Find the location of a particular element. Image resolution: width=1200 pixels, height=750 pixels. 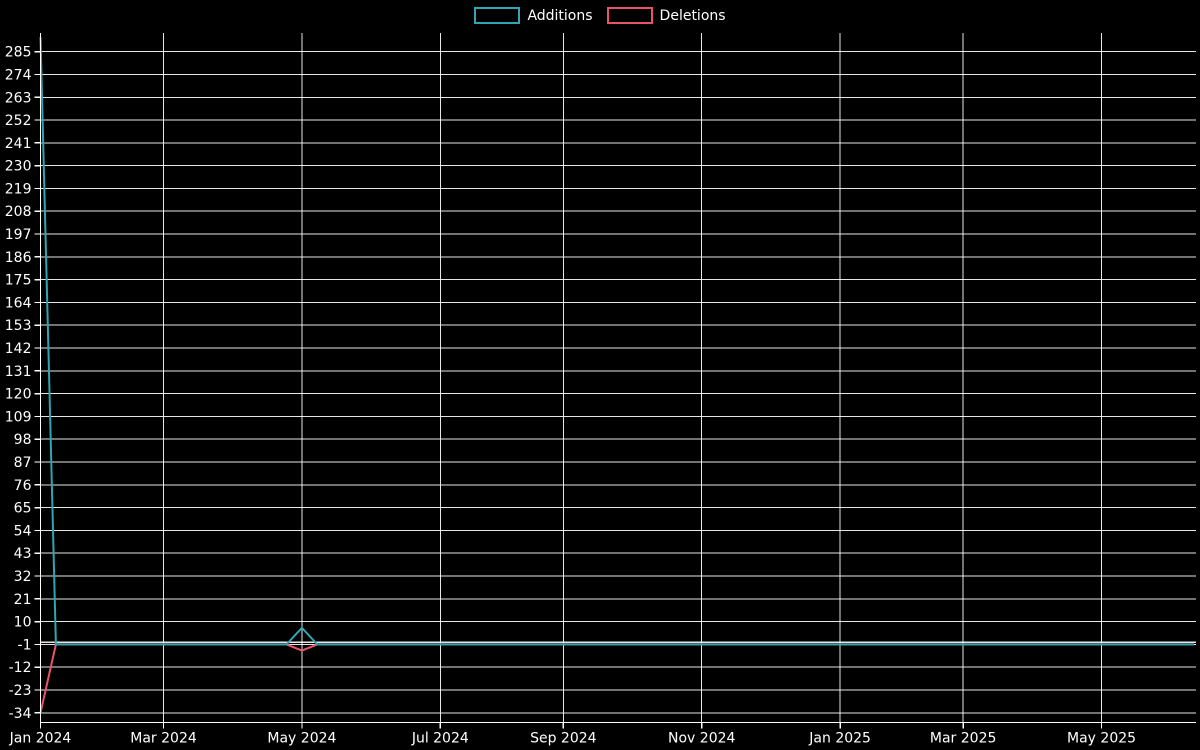

y-tick-label: 87 is located at coordinates (23, 463).